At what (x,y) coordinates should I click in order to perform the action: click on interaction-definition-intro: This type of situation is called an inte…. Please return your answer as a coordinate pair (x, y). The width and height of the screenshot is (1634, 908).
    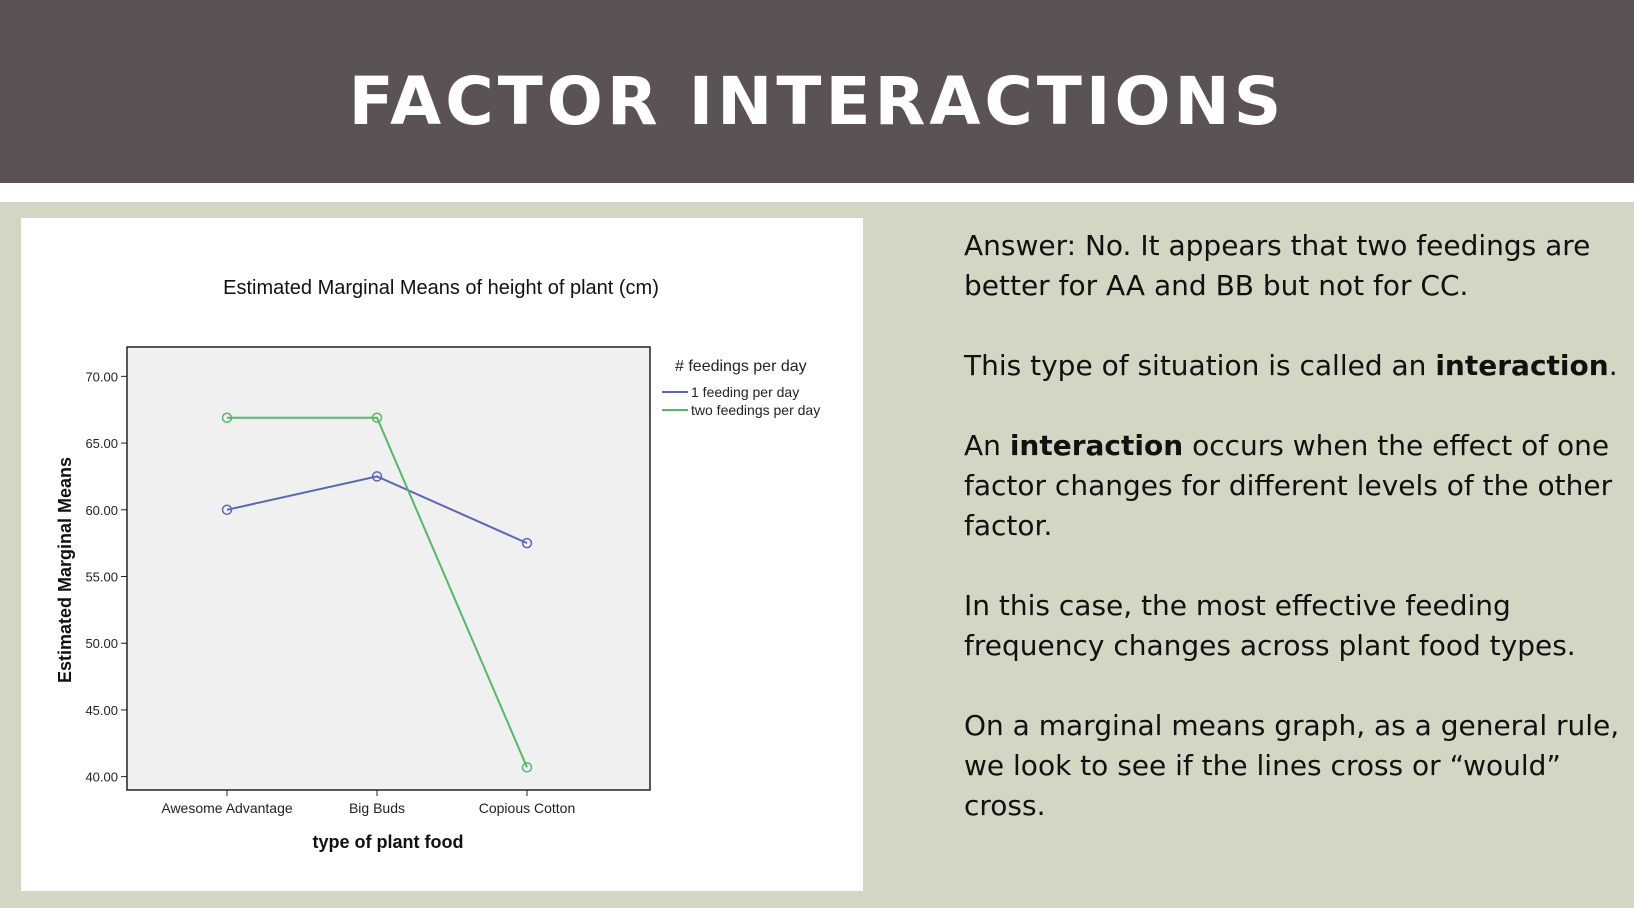
    Looking at the image, I should click on (1291, 365).